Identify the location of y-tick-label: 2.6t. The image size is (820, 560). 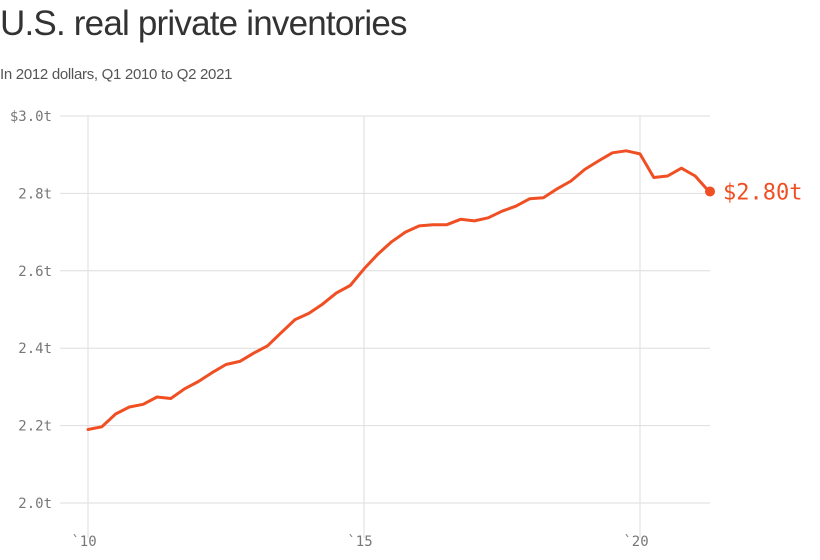
(35, 272).